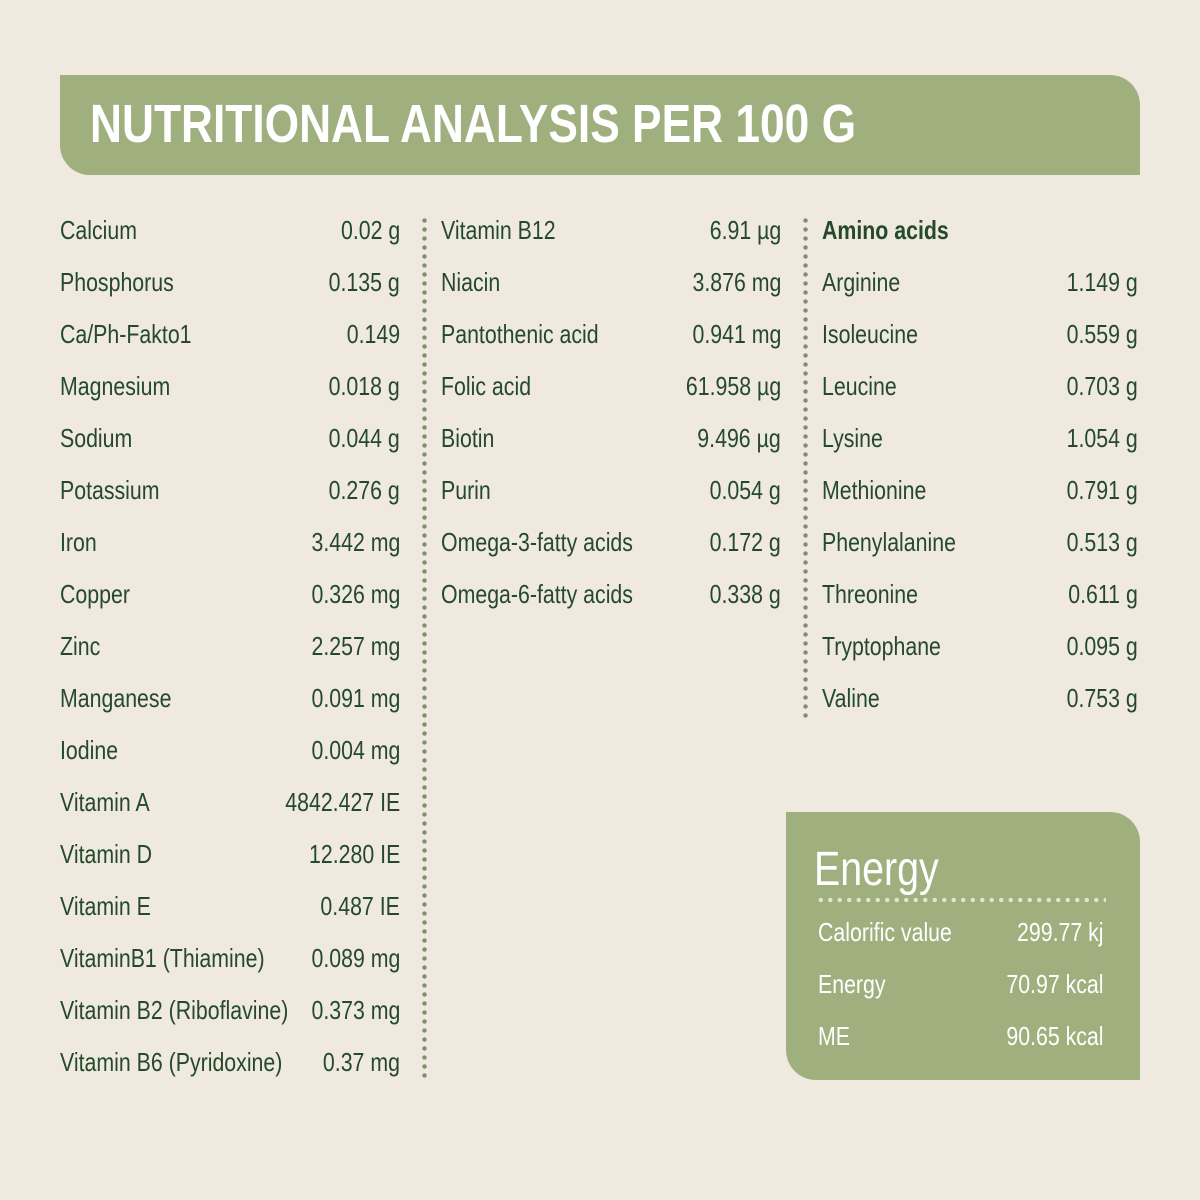 The height and width of the screenshot is (1200, 1200). What do you see at coordinates (980, 647) in the screenshot?
I see `nutrient-row: Tryptophane 0.095 g` at bounding box center [980, 647].